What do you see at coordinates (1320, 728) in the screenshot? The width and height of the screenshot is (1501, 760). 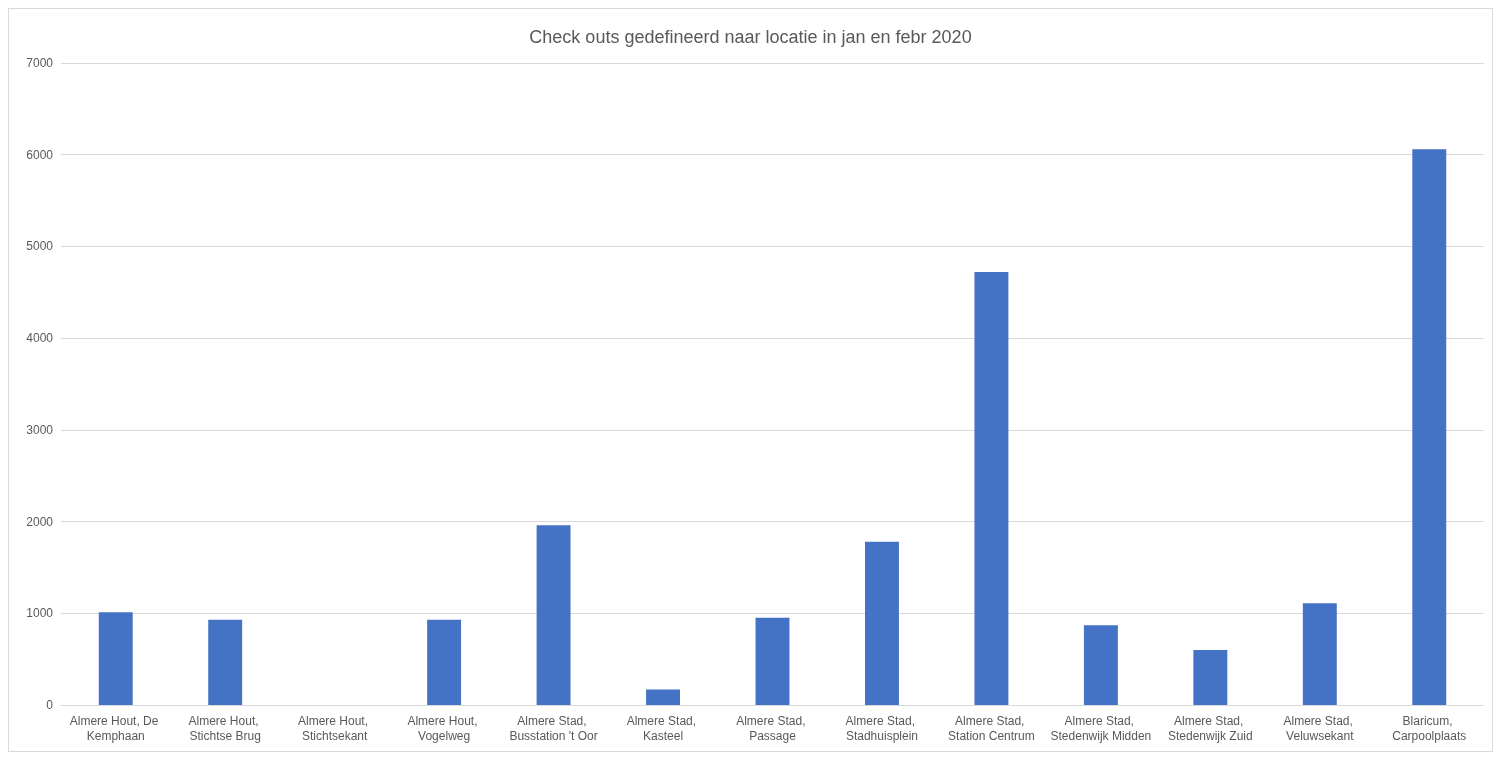 I see `x-tick-label: Almere Stad, Veluwsekant` at bounding box center [1320, 728].